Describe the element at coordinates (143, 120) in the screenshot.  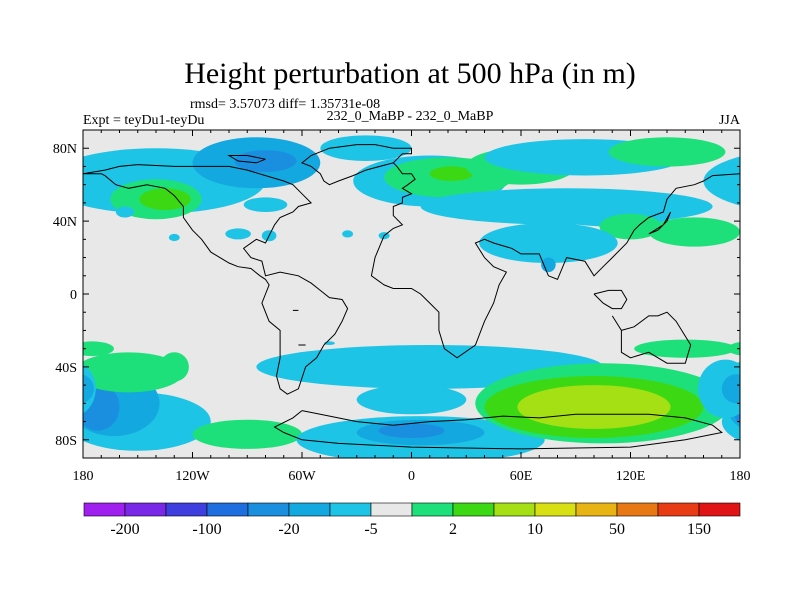
I see `experiment-label: Expt = teyDu1-teyDu` at that location.